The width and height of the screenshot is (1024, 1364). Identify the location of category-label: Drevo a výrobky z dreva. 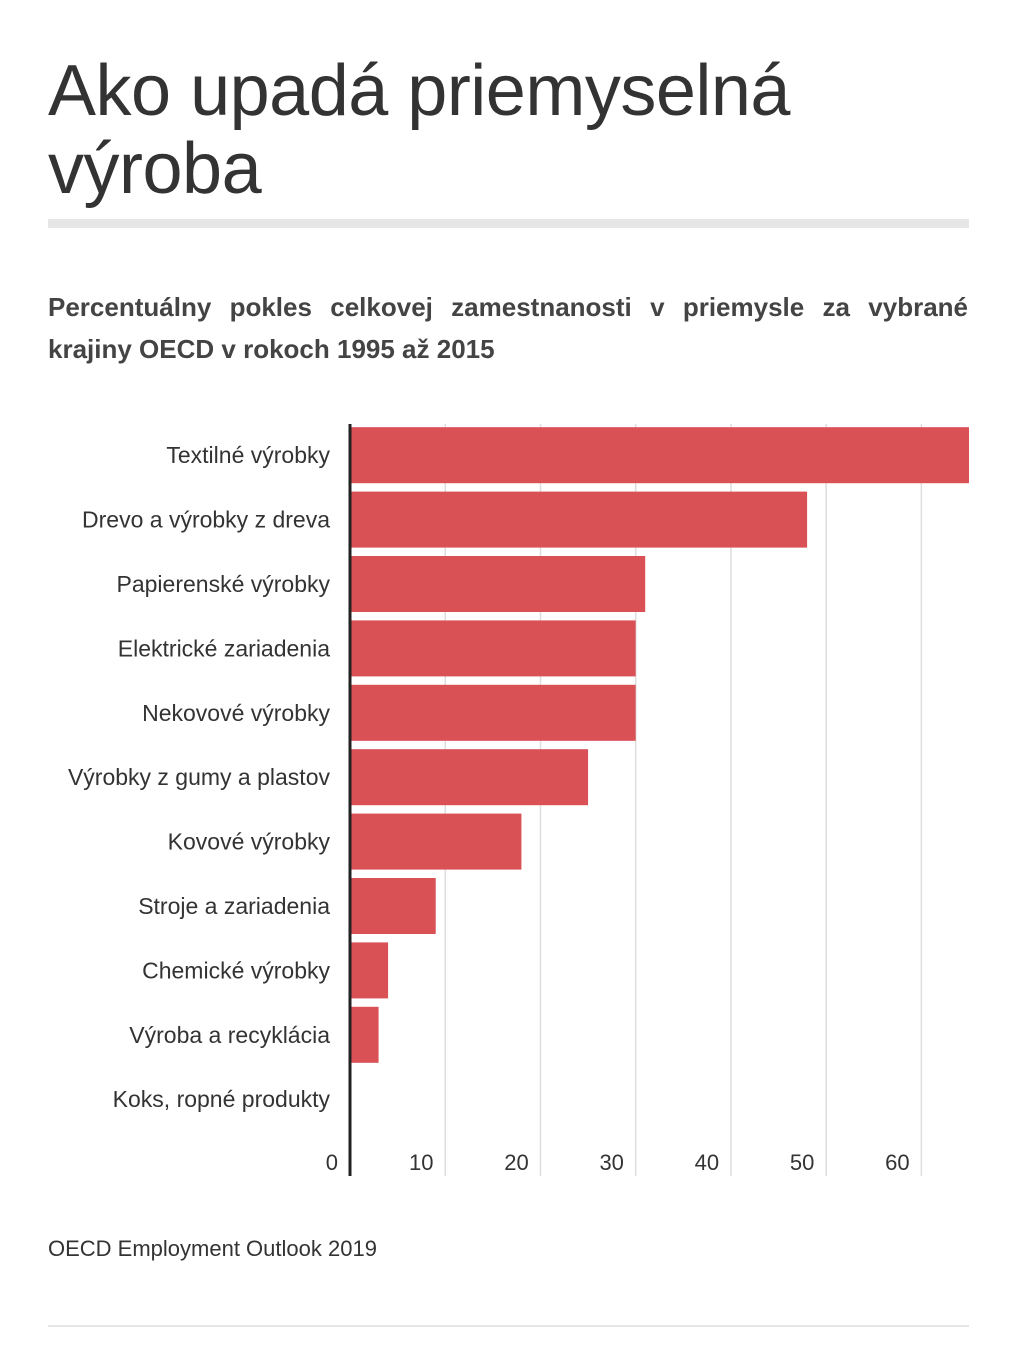
(206, 520).